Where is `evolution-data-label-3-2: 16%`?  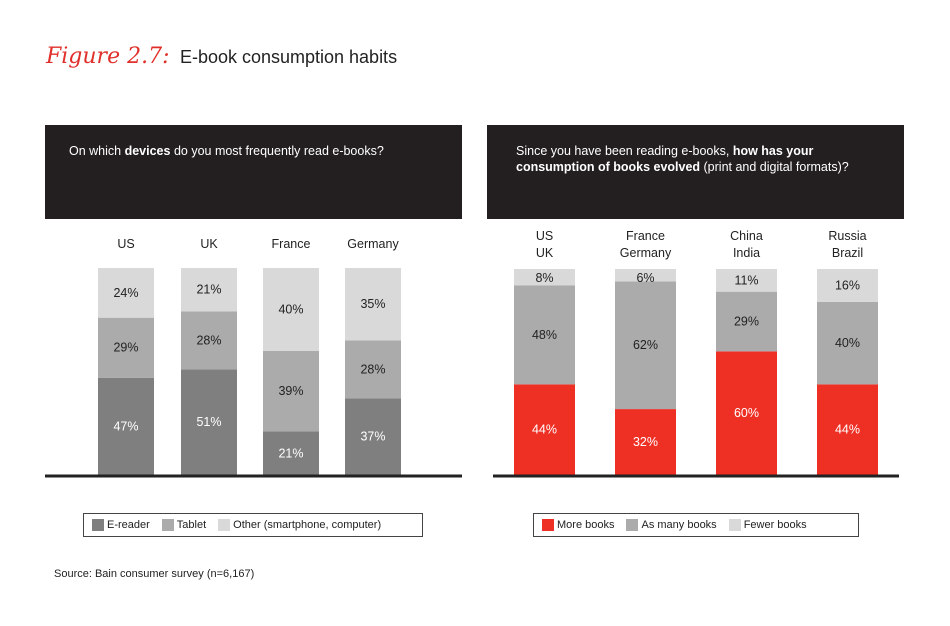
evolution-data-label-3-2: 16% is located at coordinates (847, 285).